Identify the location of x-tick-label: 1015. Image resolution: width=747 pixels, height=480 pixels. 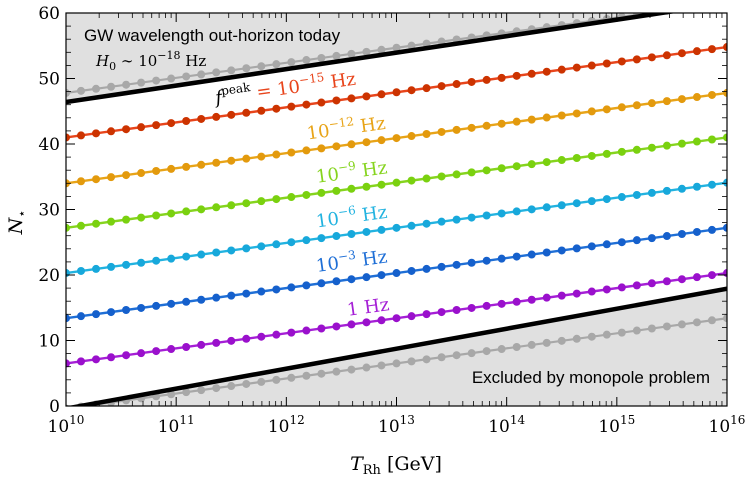
(616, 425).